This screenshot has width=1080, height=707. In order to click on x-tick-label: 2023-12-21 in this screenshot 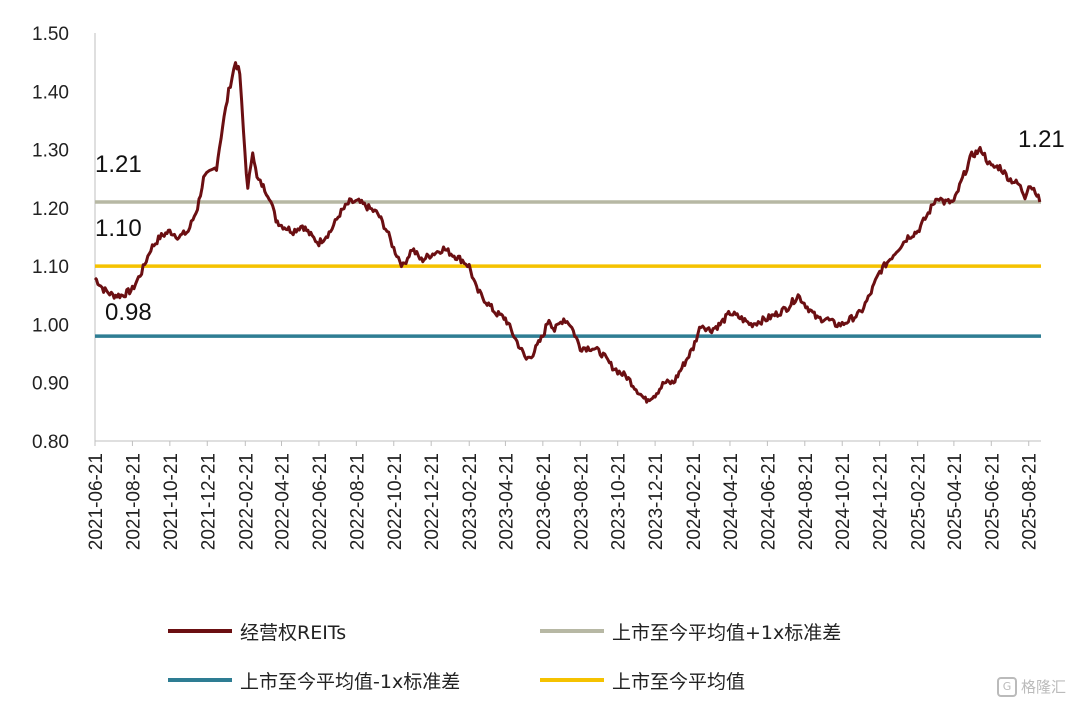, I will do `click(656, 501)`.